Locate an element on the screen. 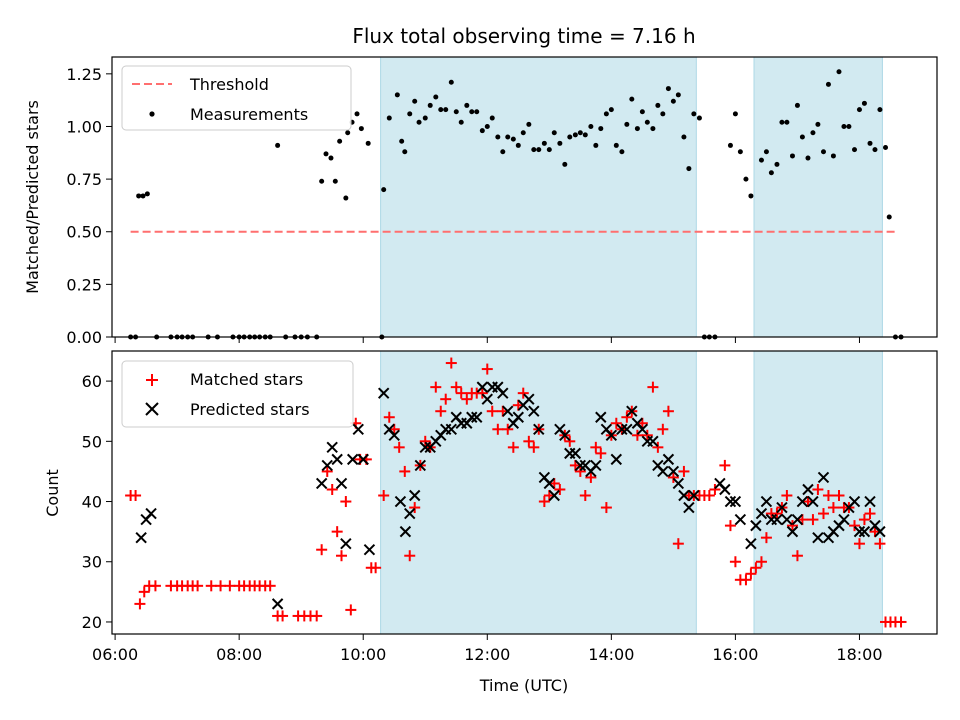 The image size is (960, 720). chart-title: Flux total observing time = 7.16 h is located at coordinates (523, 36).